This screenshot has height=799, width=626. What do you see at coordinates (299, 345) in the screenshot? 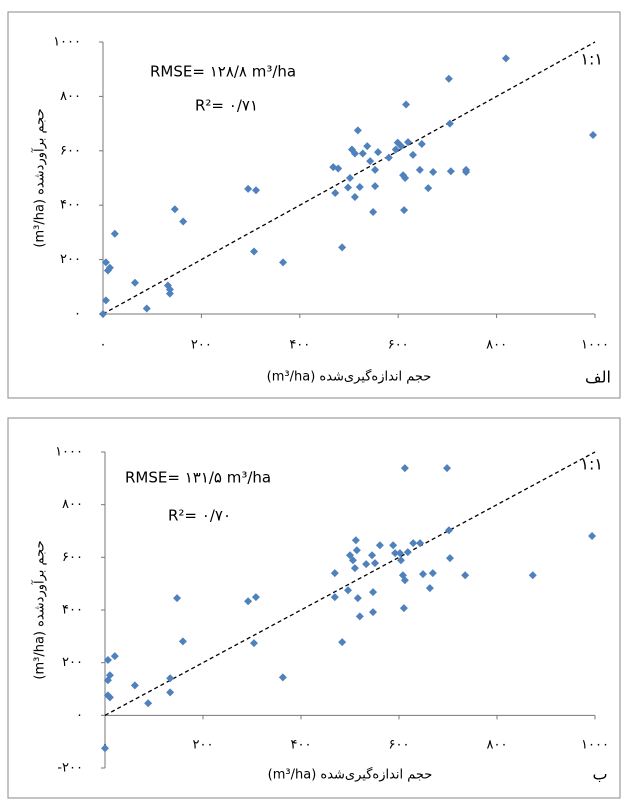
I see `x-tick-label: ۴۰۰` at bounding box center [299, 345].